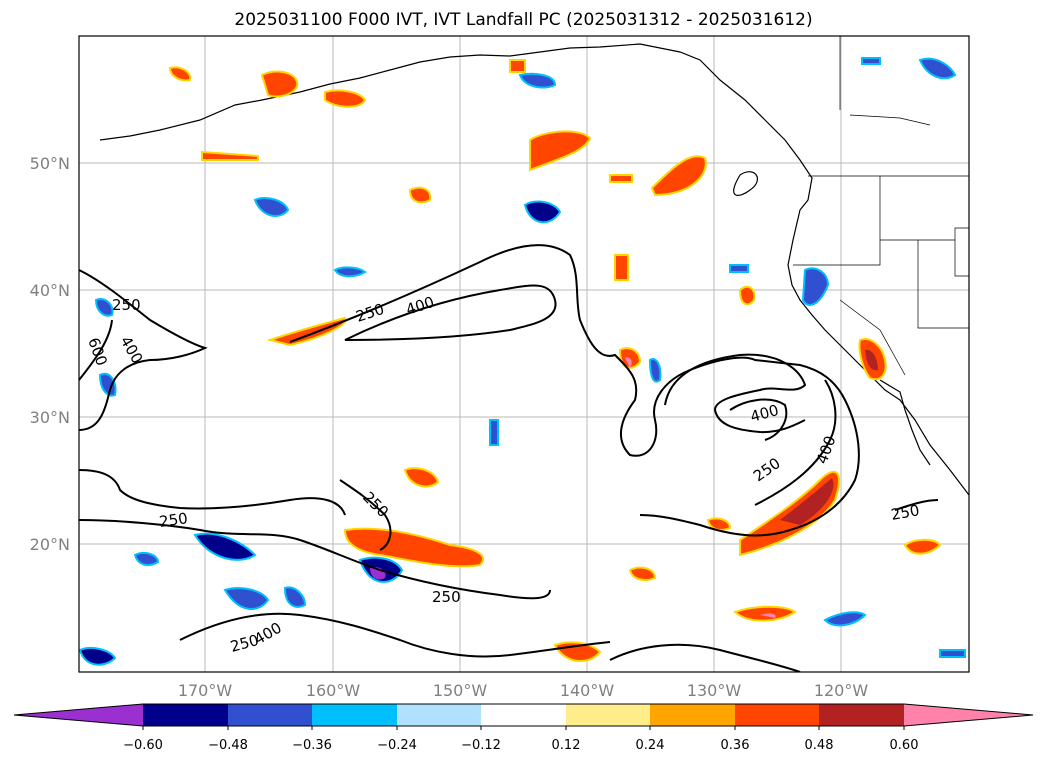 The width and height of the screenshot is (1047, 765). What do you see at coordinates (50, 417) in the screenshot?
I see `lat-label: 30°N` at bounding box center [50, 417].